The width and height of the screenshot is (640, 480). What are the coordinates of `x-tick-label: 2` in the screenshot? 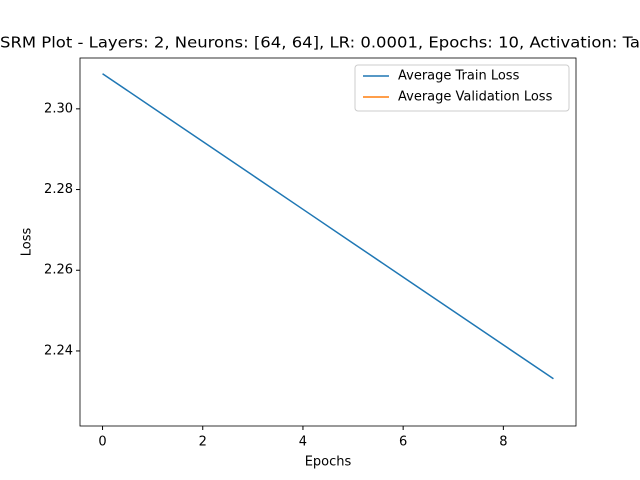 It's located at (203, 442).